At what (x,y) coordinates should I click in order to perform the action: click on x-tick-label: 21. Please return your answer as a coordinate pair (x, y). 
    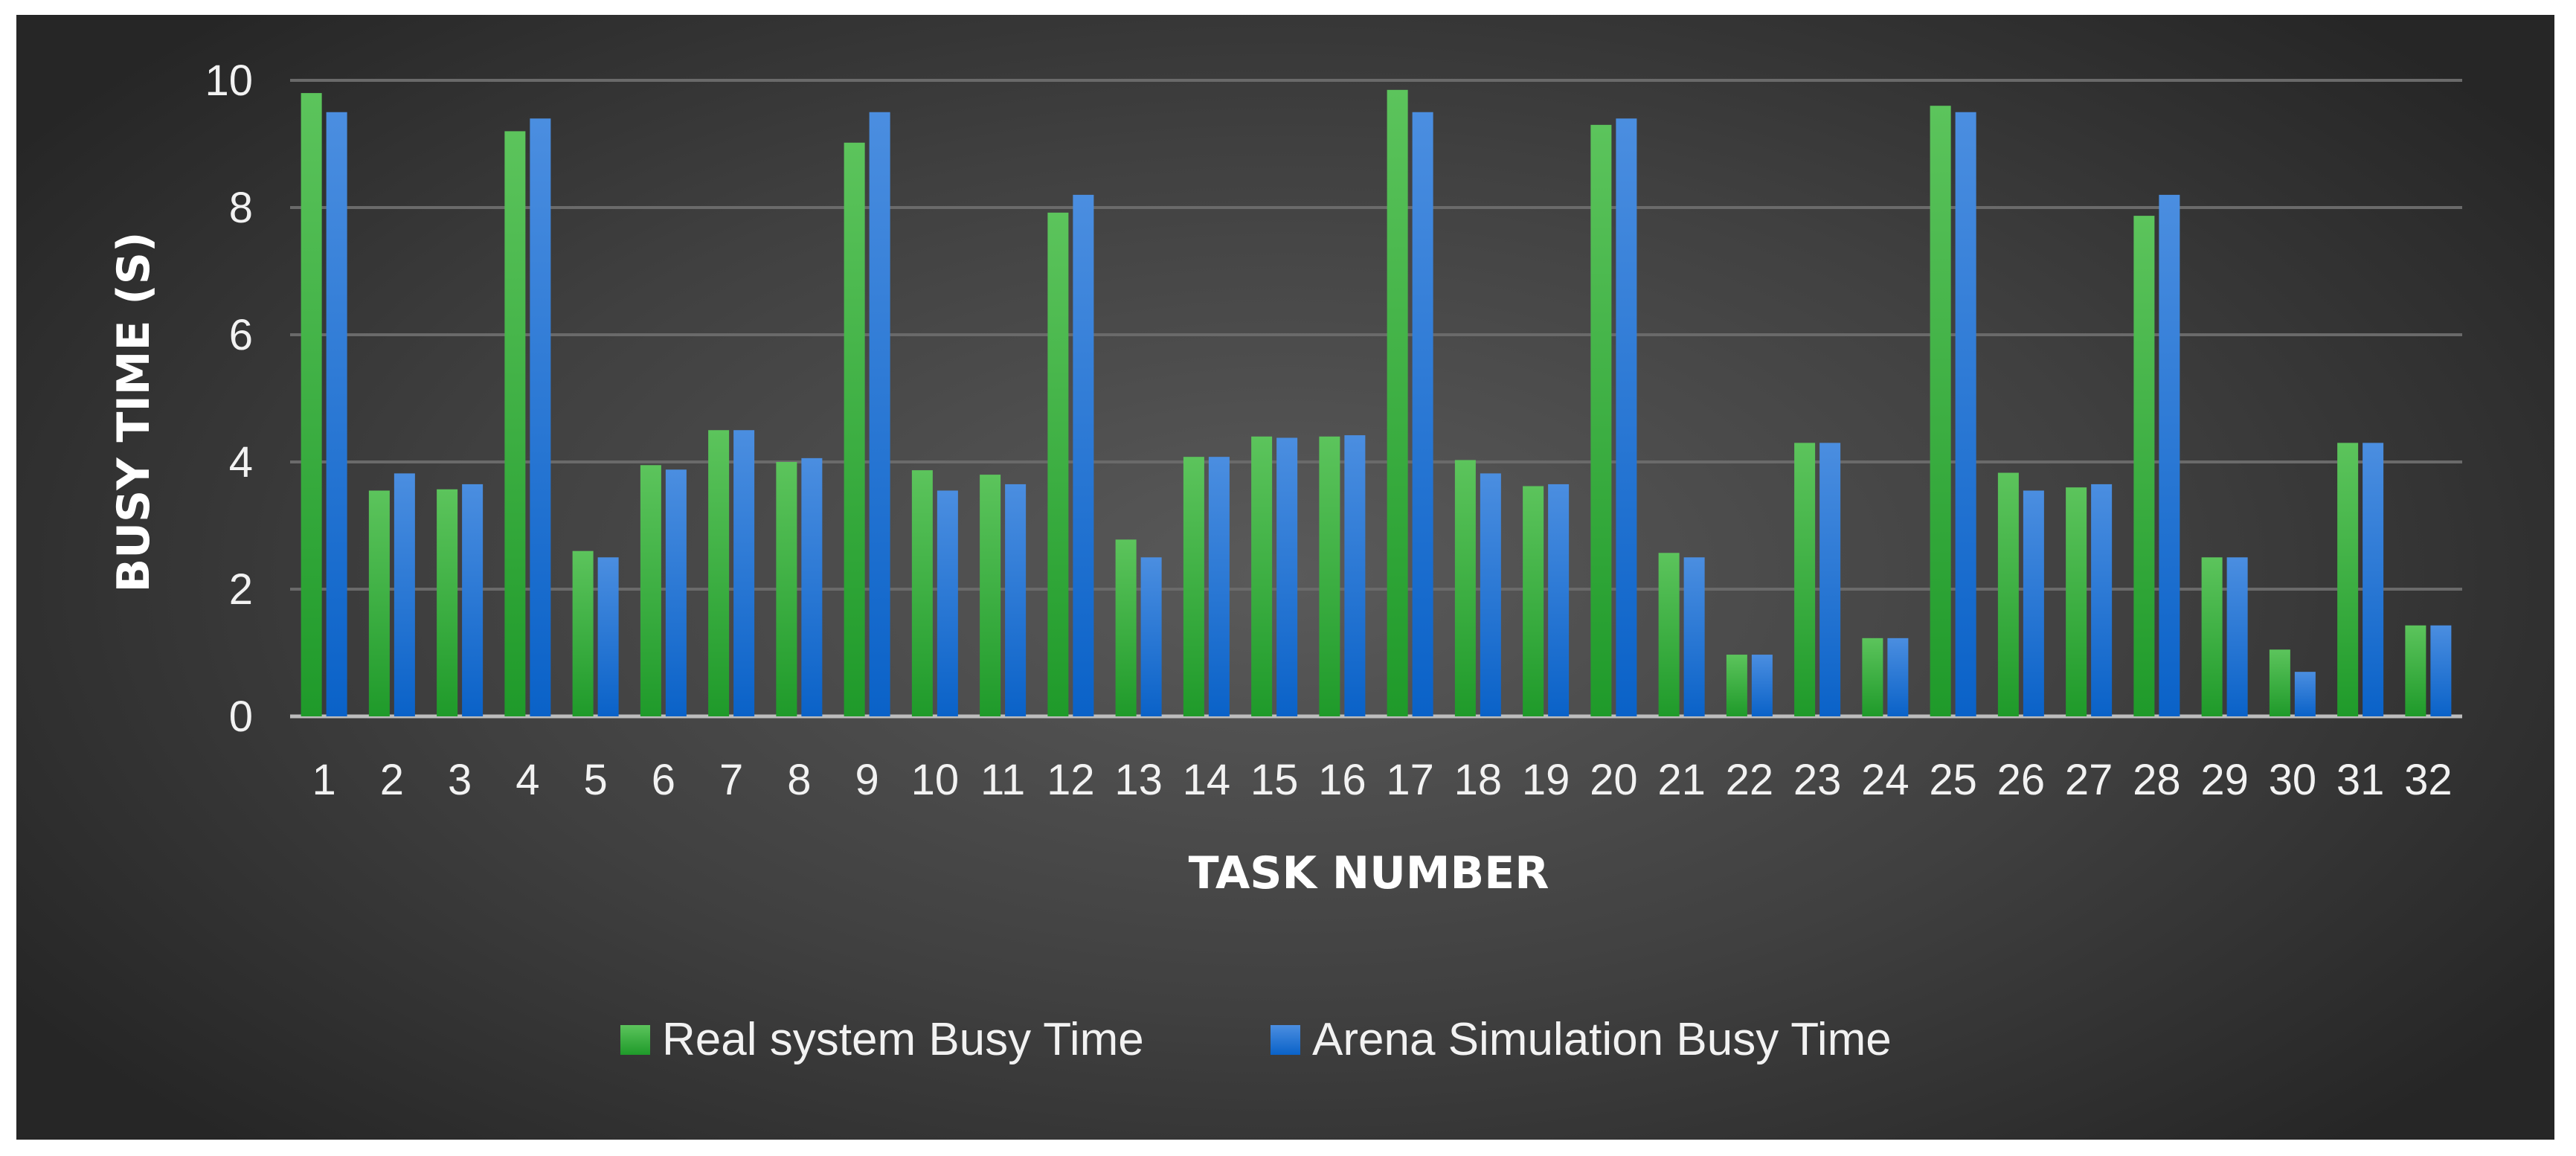
    Looking at the image, I should click on (1681, 780).